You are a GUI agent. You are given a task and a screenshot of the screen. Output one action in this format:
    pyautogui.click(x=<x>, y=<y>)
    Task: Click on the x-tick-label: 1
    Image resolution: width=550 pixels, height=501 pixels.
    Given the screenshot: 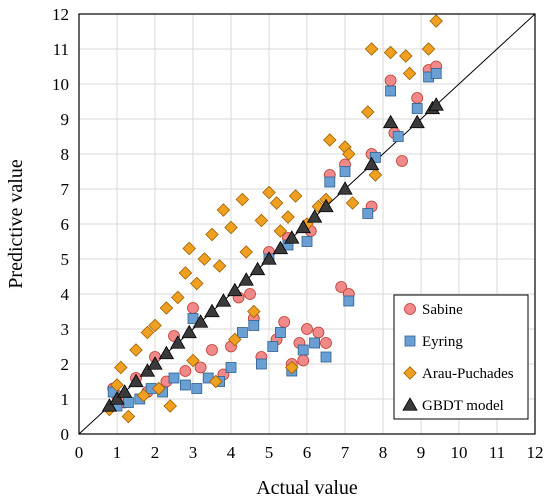 What is the action you would take?
    pyautogui.click(x=117, y=452)
    